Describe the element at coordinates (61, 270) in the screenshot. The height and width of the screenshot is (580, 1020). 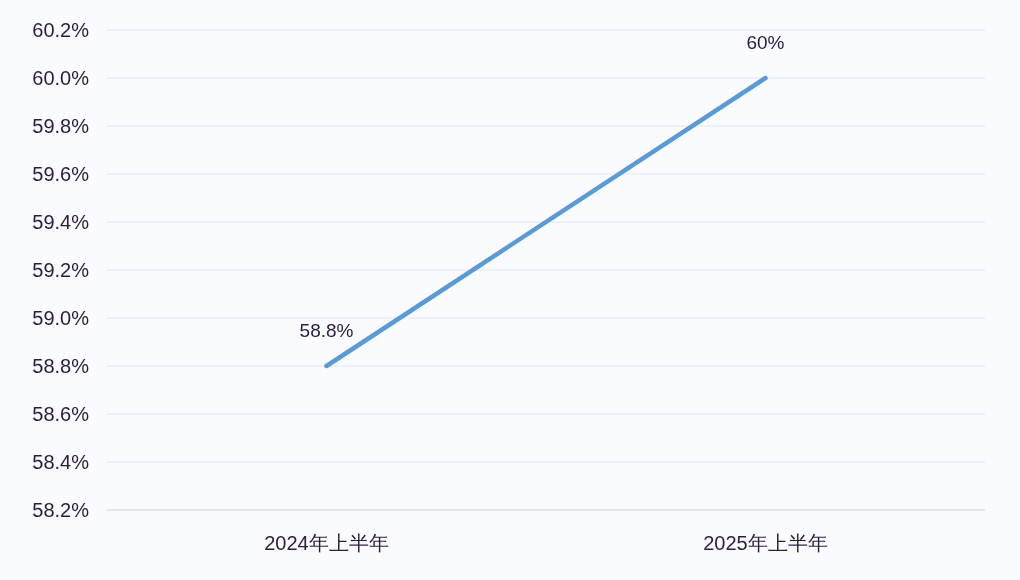
I see `y-tick-label: 59.2%` at that location.